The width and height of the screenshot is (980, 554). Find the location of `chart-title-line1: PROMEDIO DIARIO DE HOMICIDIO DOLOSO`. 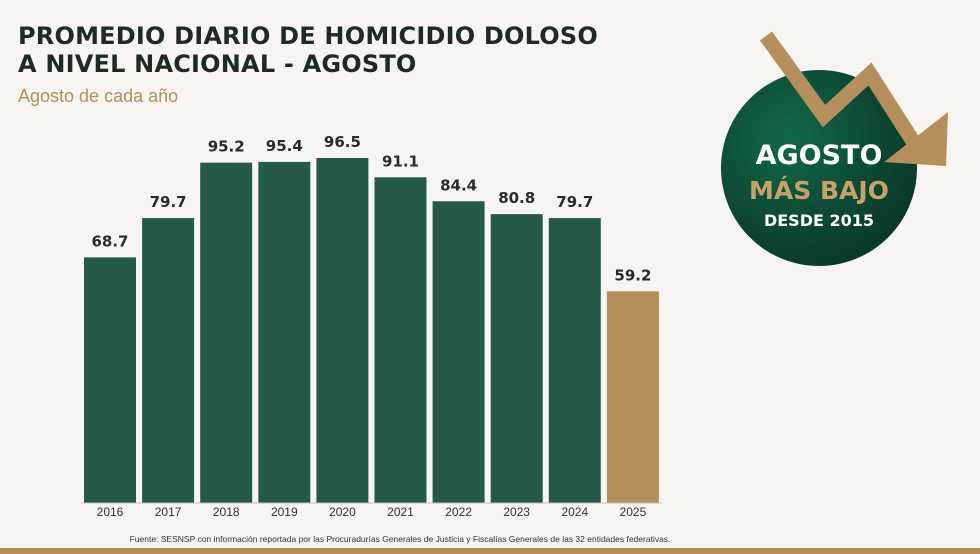

chart-title-line1: PROMEDIO DIARIO DE HOMICIDIO DOLOSO is located at coordinates (308, 36).